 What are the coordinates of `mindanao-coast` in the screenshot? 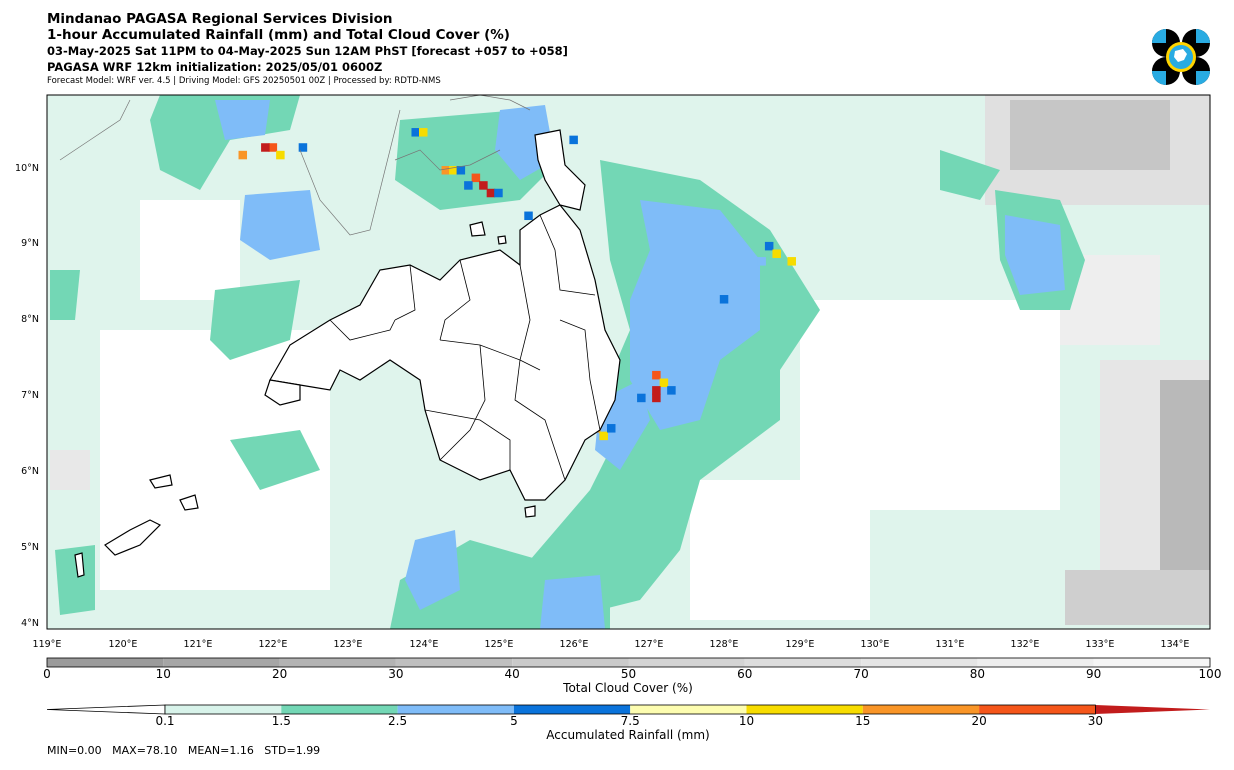 It's located at (445, 352).